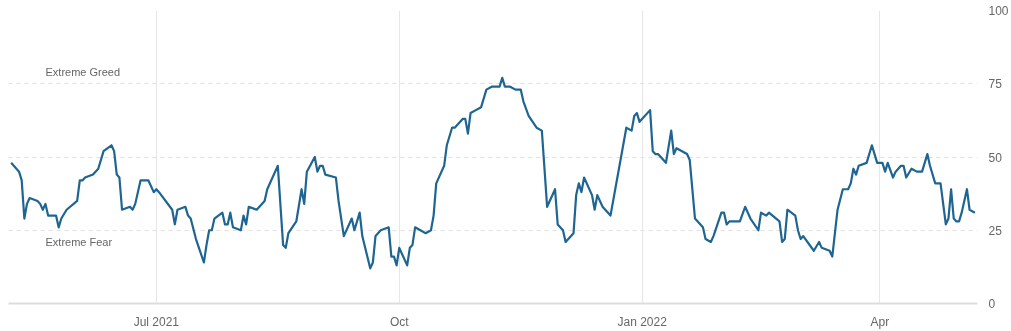 The width and height of the screenshot is (1011, 331). I want to click on annotation: Extreme Greed, so click(83, 72).